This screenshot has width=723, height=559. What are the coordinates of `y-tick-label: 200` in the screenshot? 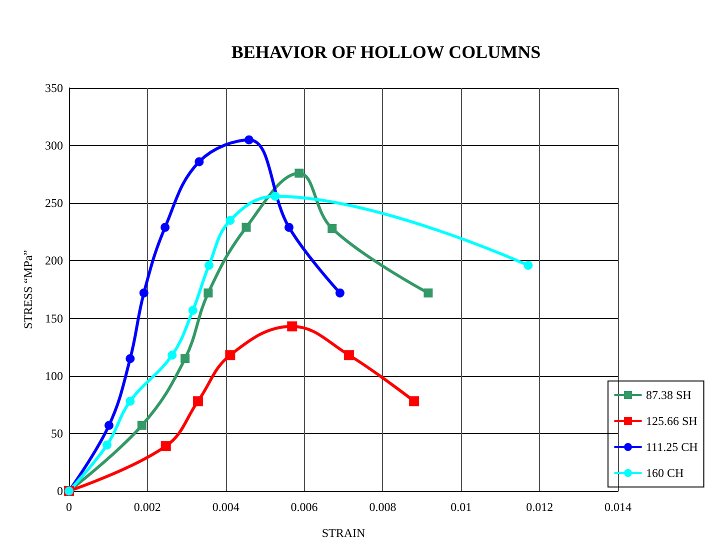 It's located at (54, 261).